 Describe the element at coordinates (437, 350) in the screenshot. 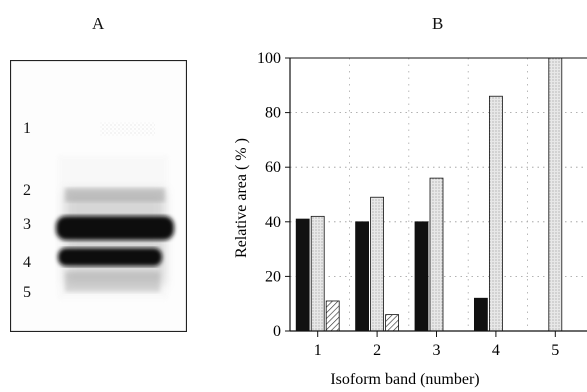

I see `x-tick-label: 3` at that location.